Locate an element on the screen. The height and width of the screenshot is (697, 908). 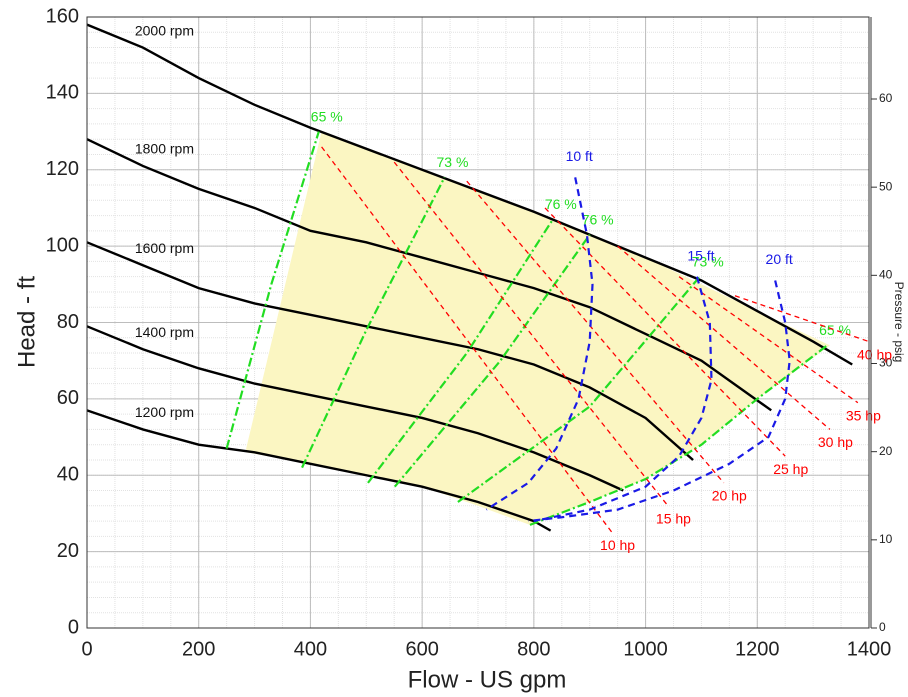
y2-tick-label: 60 is located at coordinates (886, 98).